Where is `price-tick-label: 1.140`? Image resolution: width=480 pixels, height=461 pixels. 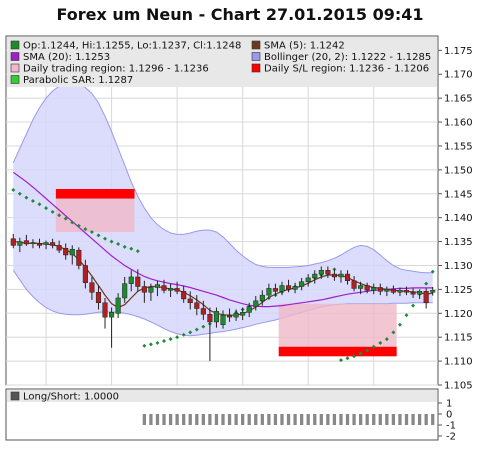 price-tick-label: 1.140 is located at coordinates (458, 218).